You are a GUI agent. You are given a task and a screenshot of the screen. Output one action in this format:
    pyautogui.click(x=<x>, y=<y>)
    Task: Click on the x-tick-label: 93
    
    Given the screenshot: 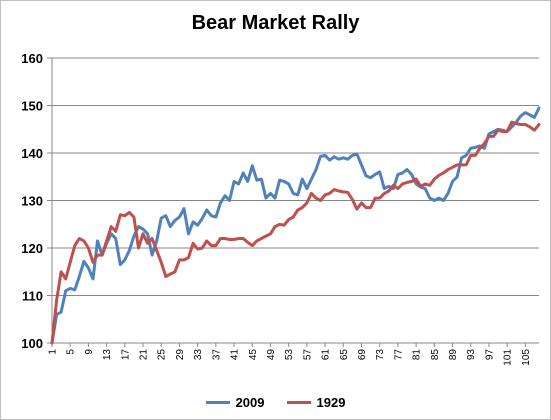 What is the action you would take?
    pyautogui.click(x=471, y=355)
    